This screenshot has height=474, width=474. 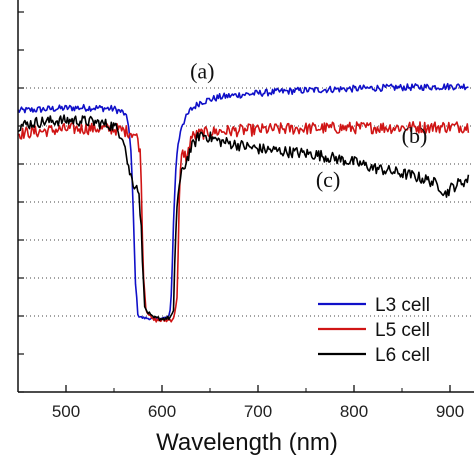 What do you see at coordinates (402, 355) in the screenshot?
I see `legend-label: L6 cell` at bounding box center [402, 355].